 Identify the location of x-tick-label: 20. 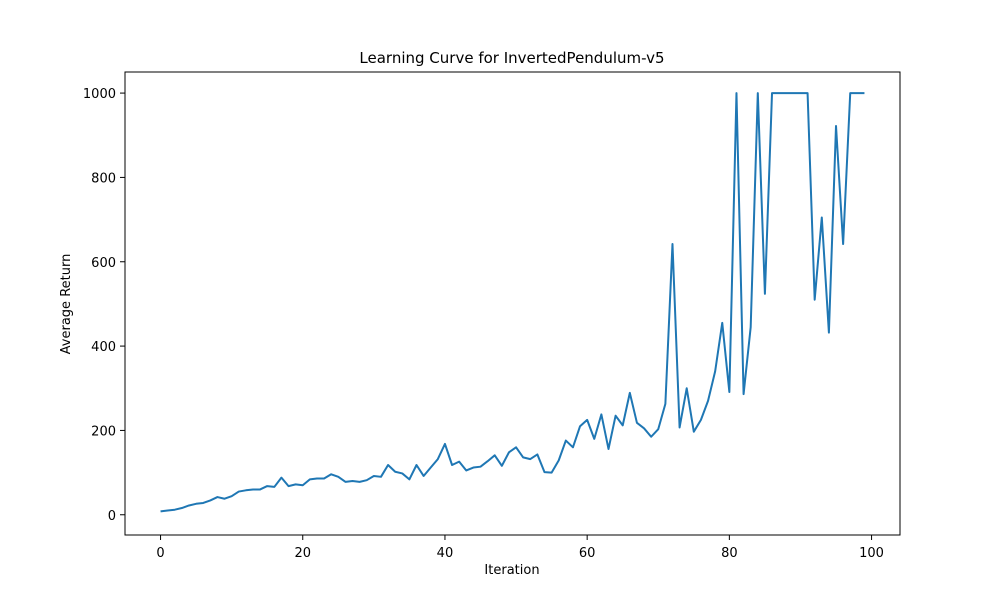
(302, 553).